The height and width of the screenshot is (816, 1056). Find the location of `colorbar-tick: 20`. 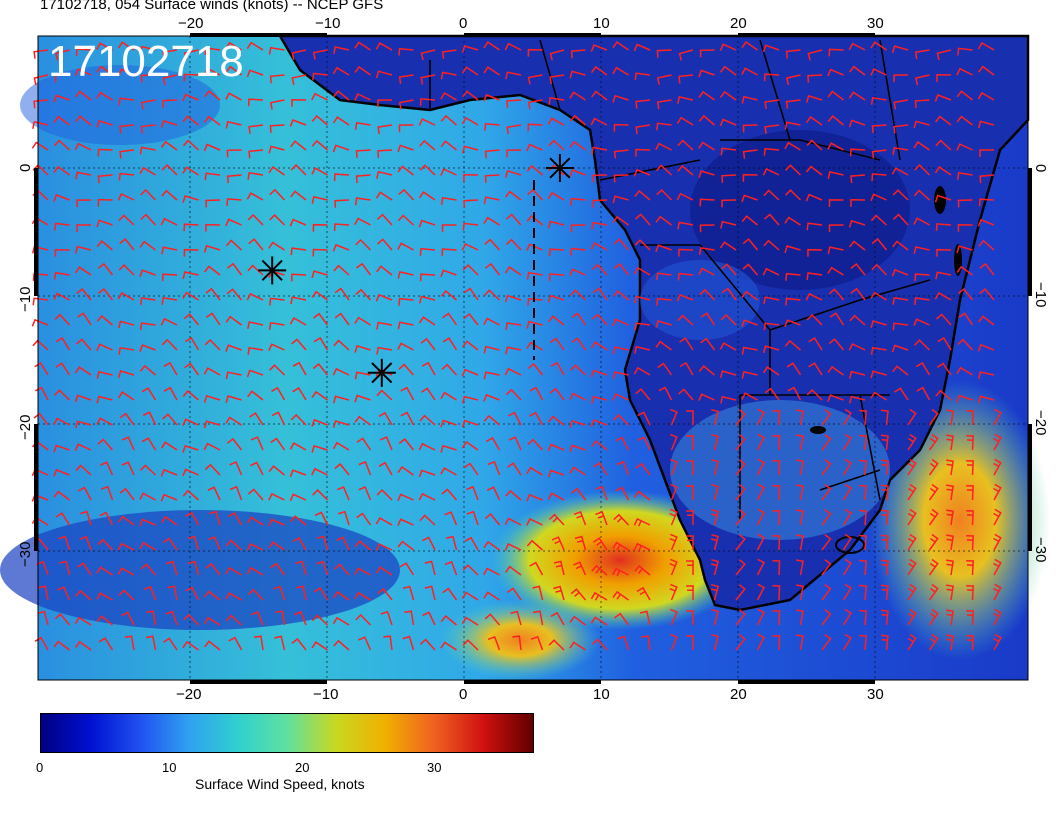

colorbar-tick: 20 is located at coordinates (302, 767).